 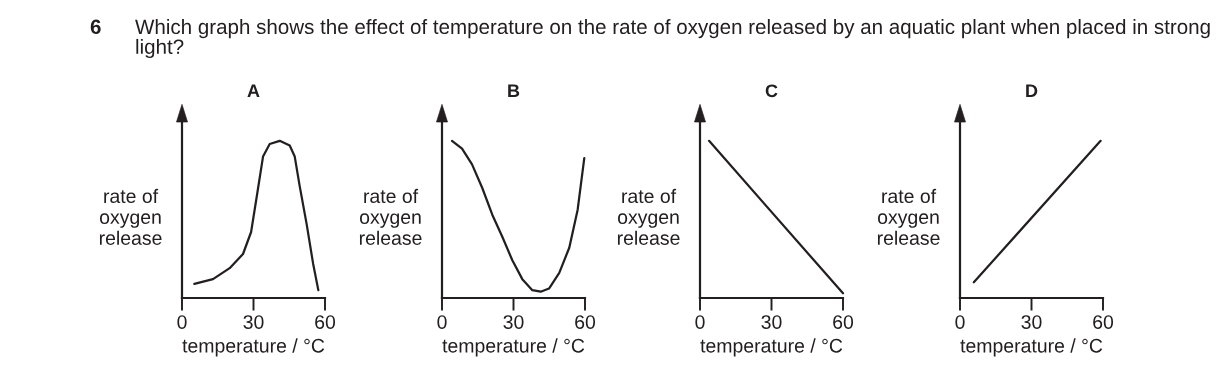 What do you see at coordinates (771, 91) in the screenshot?
I see `chart-title: C` at bounding box center [771, 91].